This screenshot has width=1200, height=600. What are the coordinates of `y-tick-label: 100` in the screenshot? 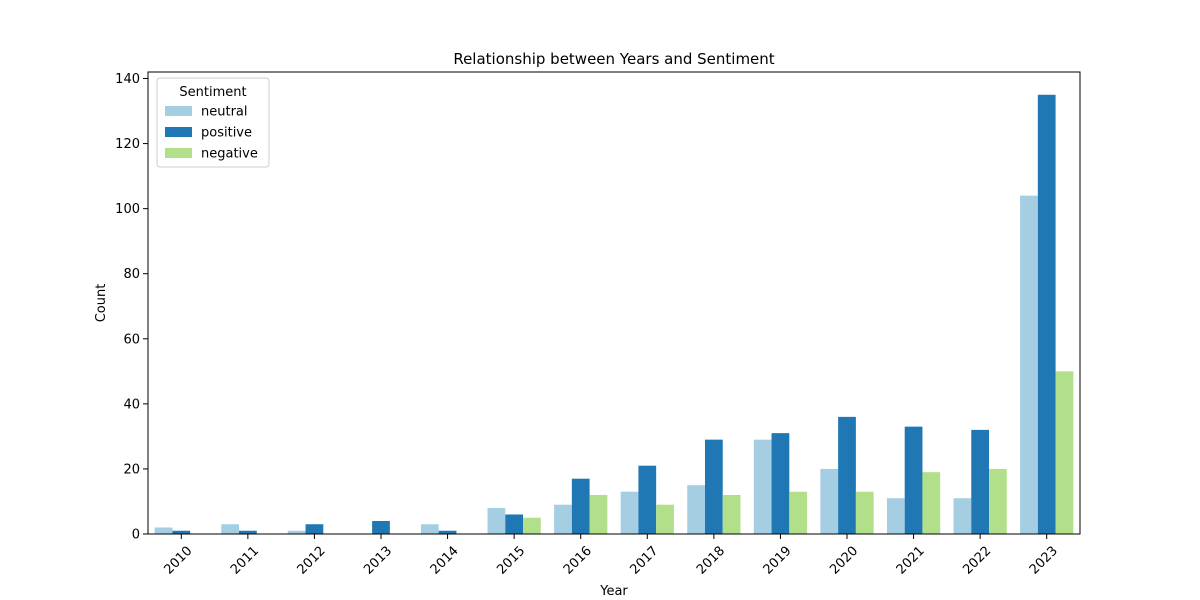 It's located at (127, 209).